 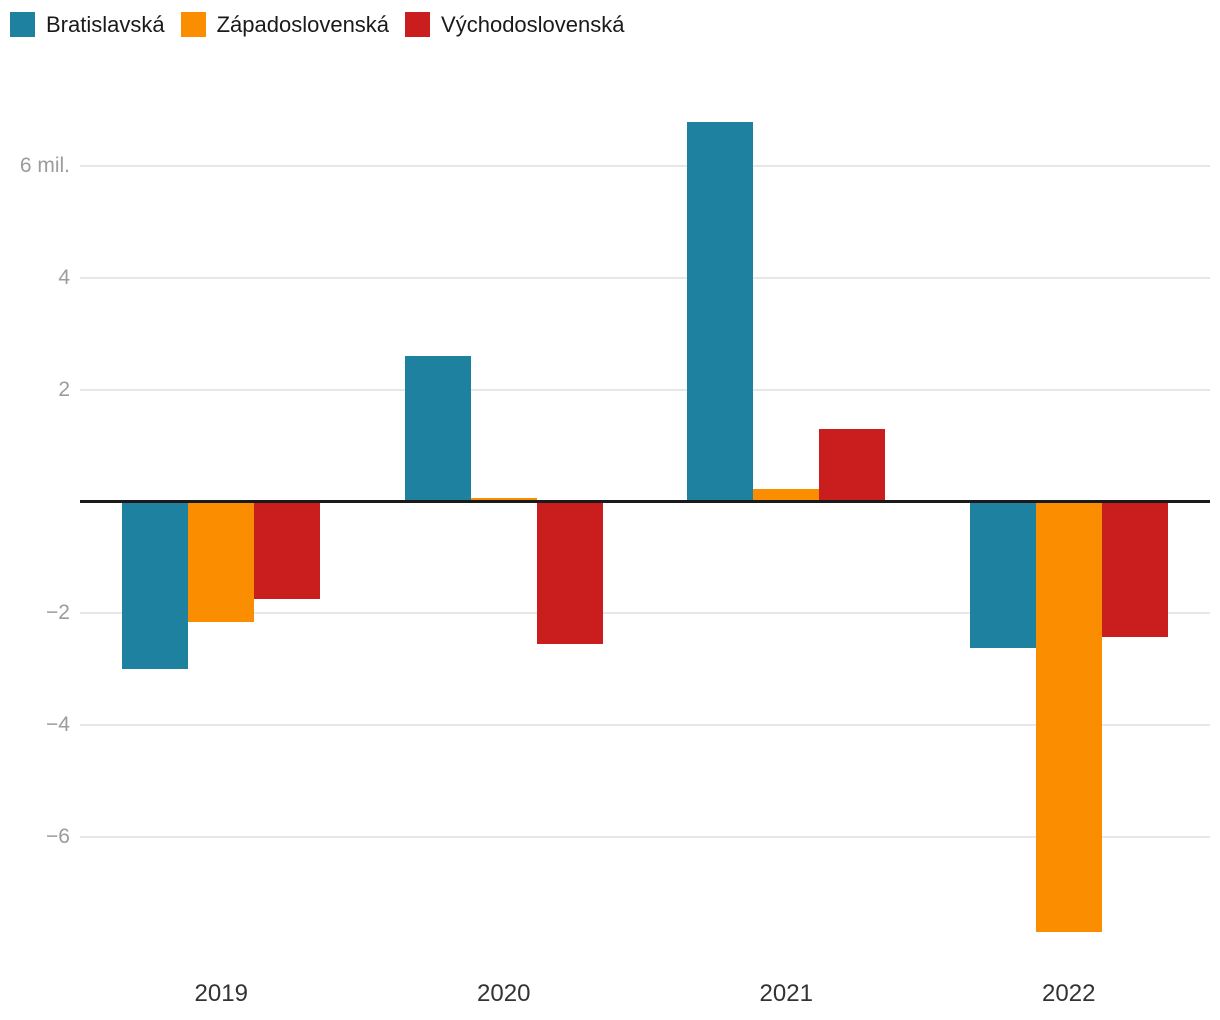 What do you see at coordinates (58, 613) in the screenshot?
I see `y-tick-label: −2` at bounding box center [58, 613].